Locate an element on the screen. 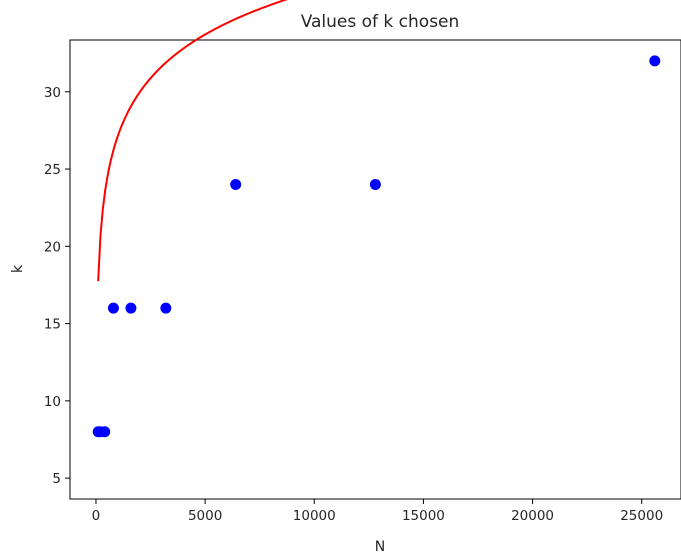 The width and height of the screenshot is (681, 554). fit-curve-layer is located at coordinates (192, 141).